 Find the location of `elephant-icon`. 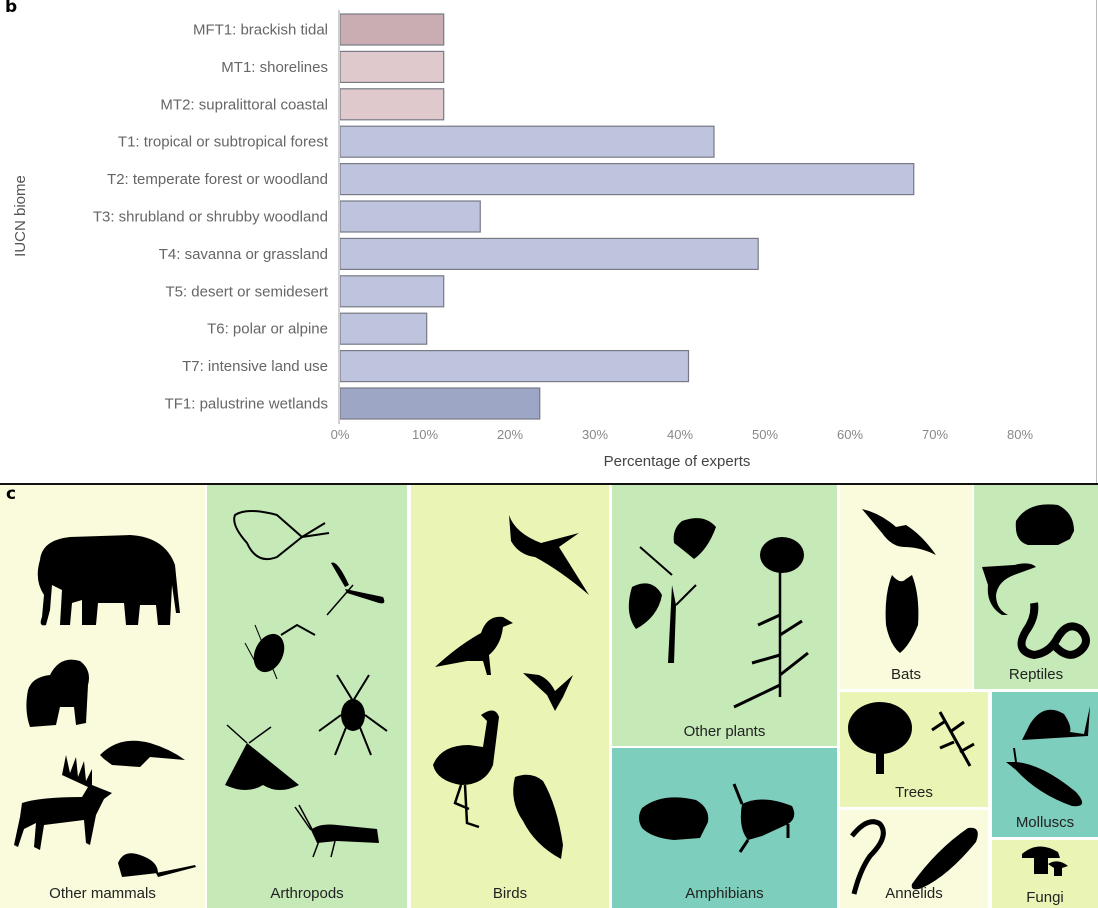

elephant-icon is located at coordinates (108, 580).